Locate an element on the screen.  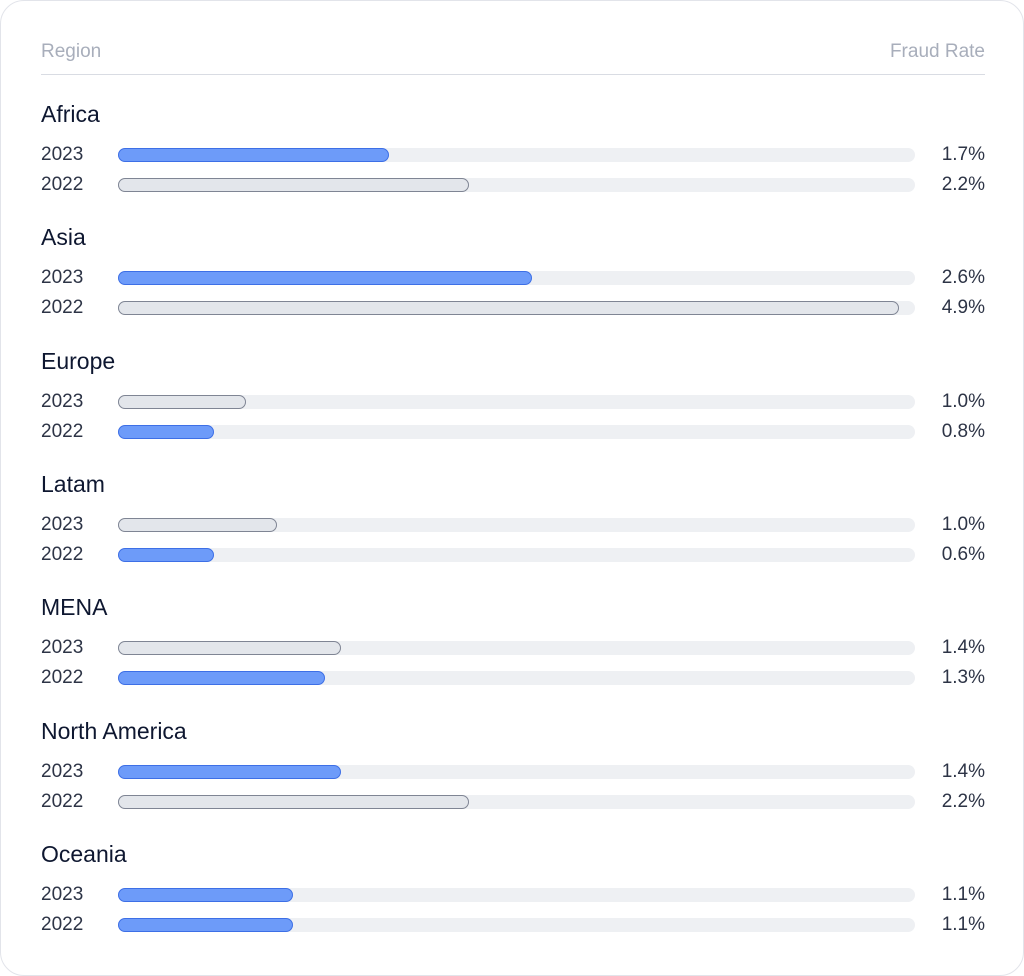
bar-row: 2022 1.3% is located at coordinates (513, 678).